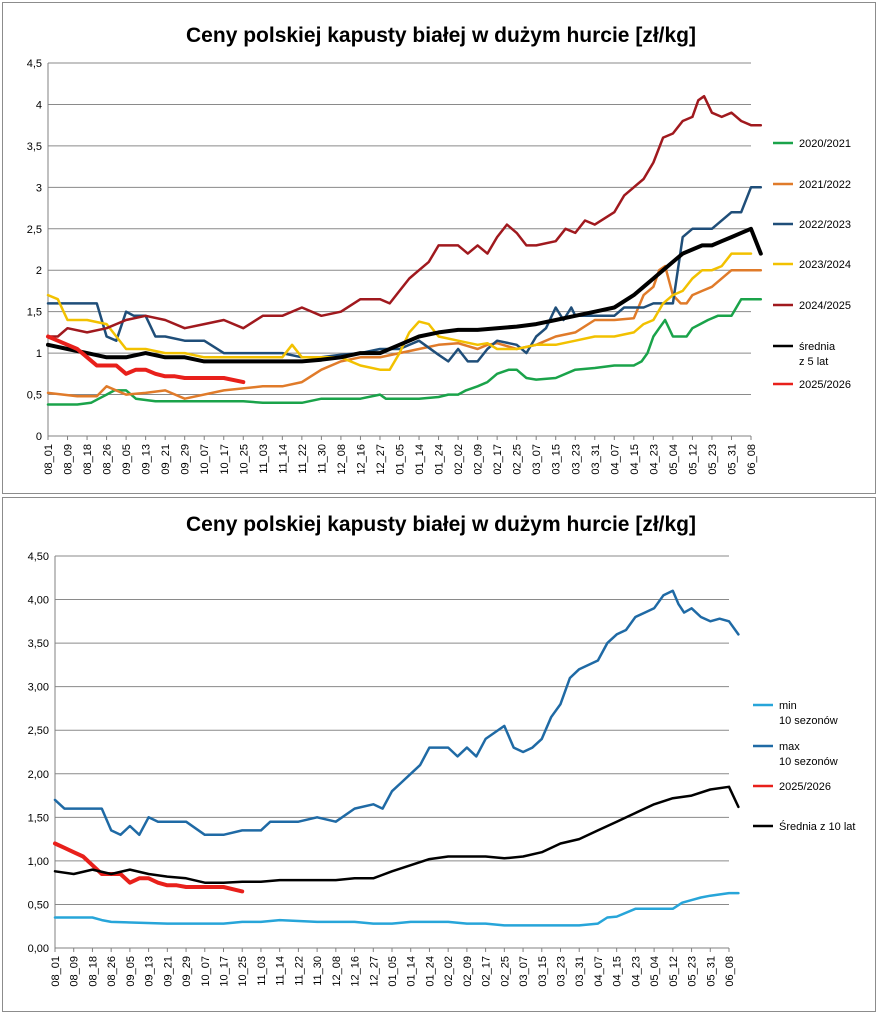 This screenshot has width=878, height=1014. What do you see at coordinates (34, 64) in the screenshot?
I see `y-tick-label: 4,5` at bounding box center [34, 64].